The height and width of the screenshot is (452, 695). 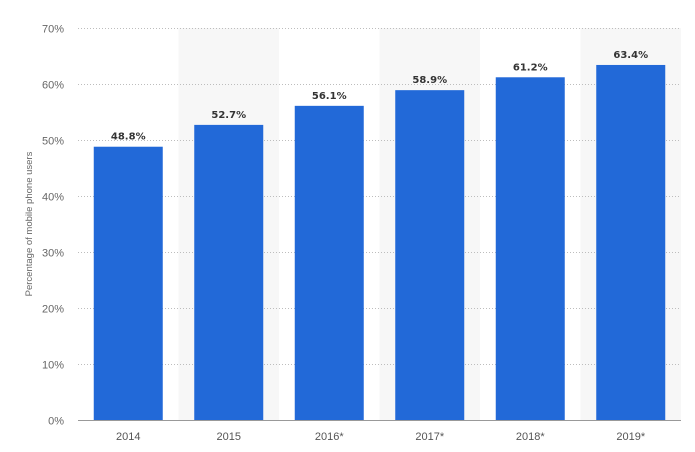 I want to click on x-tick-label: 2014, so click(x=128, y=437).